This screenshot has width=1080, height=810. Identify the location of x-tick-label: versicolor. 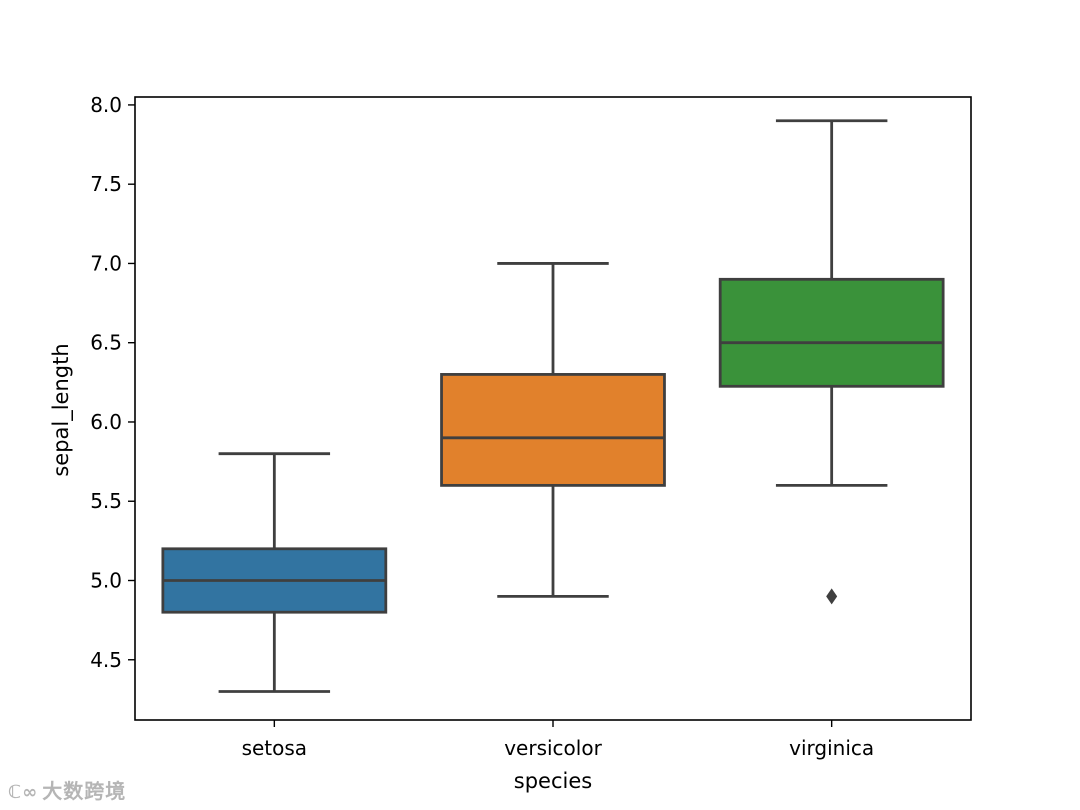
(553, 748).